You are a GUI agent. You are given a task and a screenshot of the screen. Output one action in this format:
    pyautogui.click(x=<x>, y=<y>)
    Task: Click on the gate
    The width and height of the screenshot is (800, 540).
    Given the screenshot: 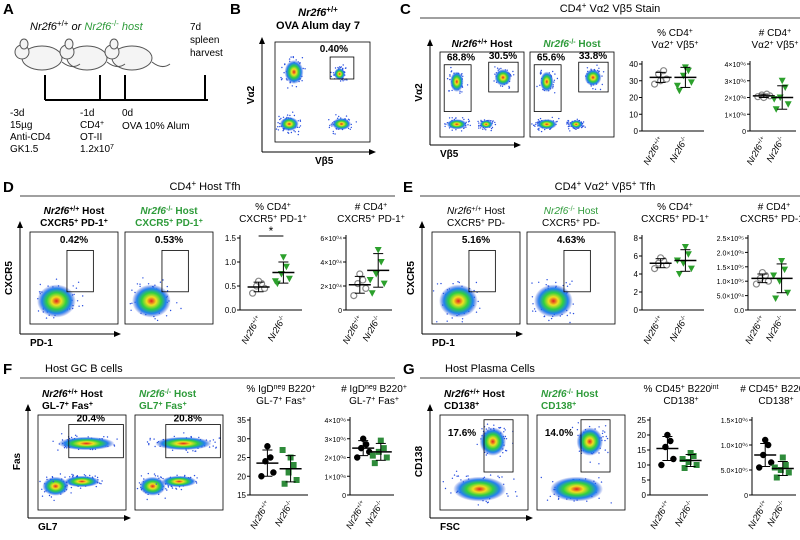 What is the action you would take?
    pyautogui.click(x=503, y=77)
    